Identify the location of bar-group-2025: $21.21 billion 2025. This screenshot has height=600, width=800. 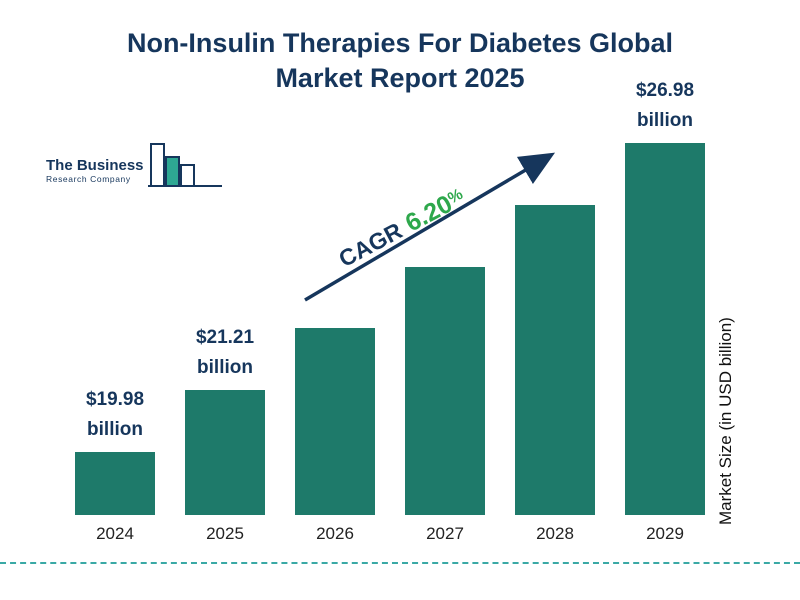
(225, 435).